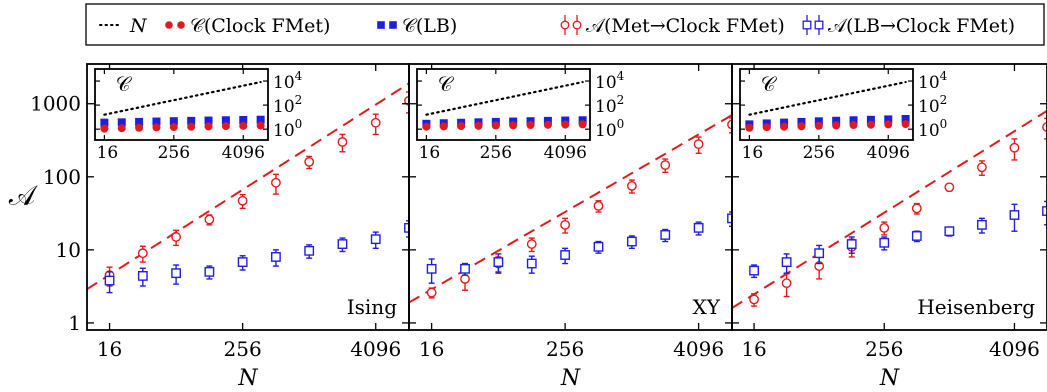  What do you see at coordinates (124, 84) in the screenshot?
I see `inset-y-label: 𝒞` at bounding box center [124, 84].